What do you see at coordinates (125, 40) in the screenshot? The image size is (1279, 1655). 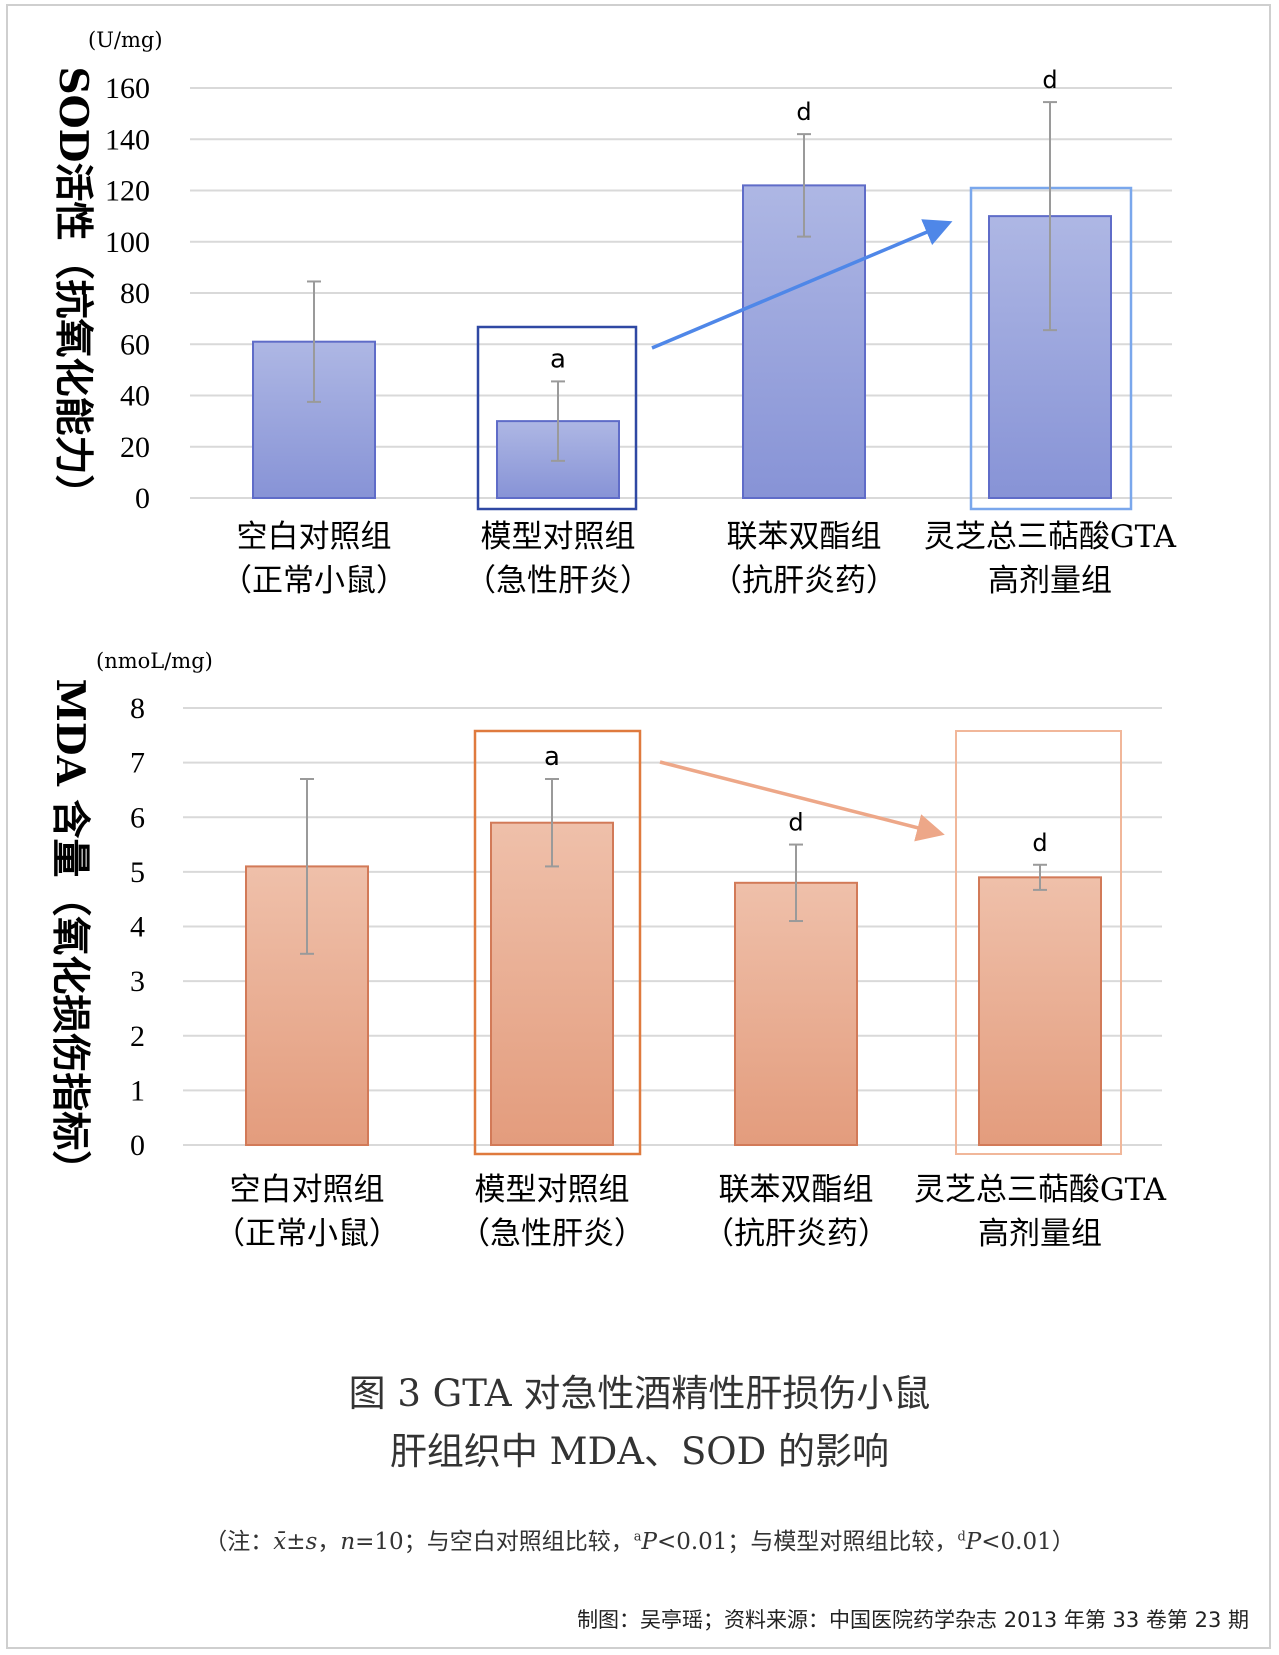 I see `sod-unit-label: (U/mg)` at bounding box center [125, 40].